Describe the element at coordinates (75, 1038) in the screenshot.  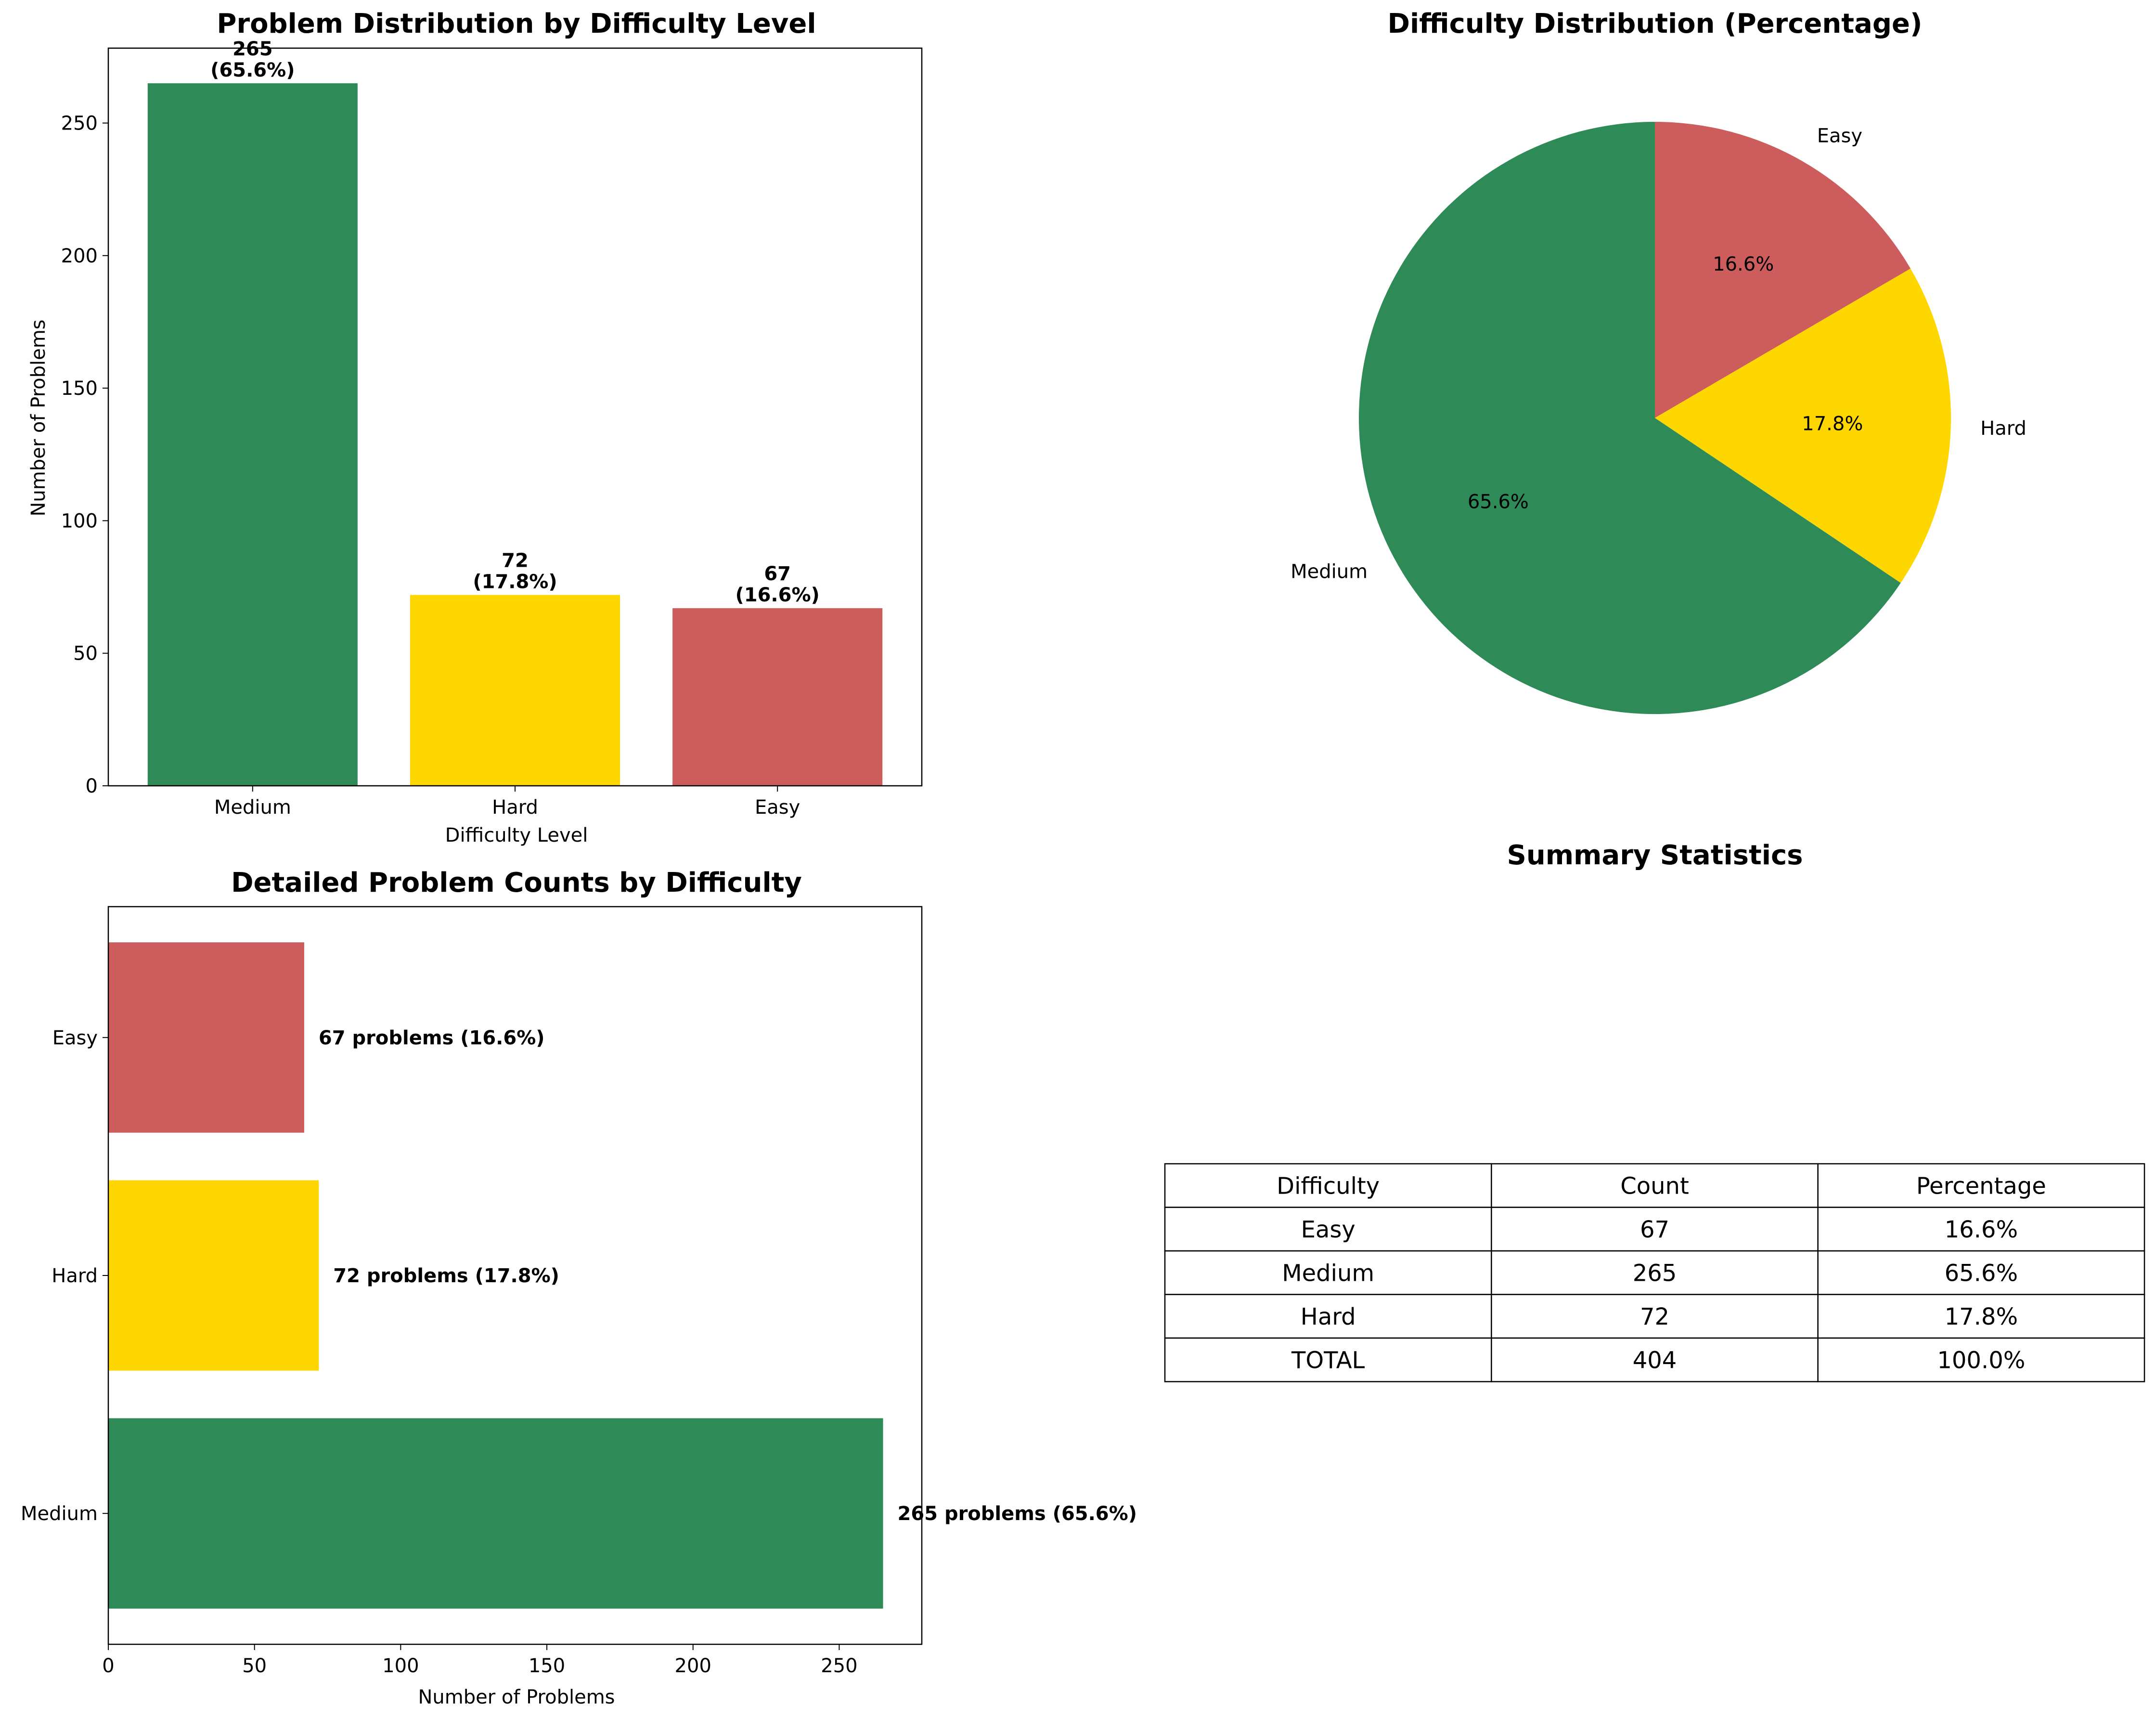
I see `hbar-y-tick-label: Easy` at that location.